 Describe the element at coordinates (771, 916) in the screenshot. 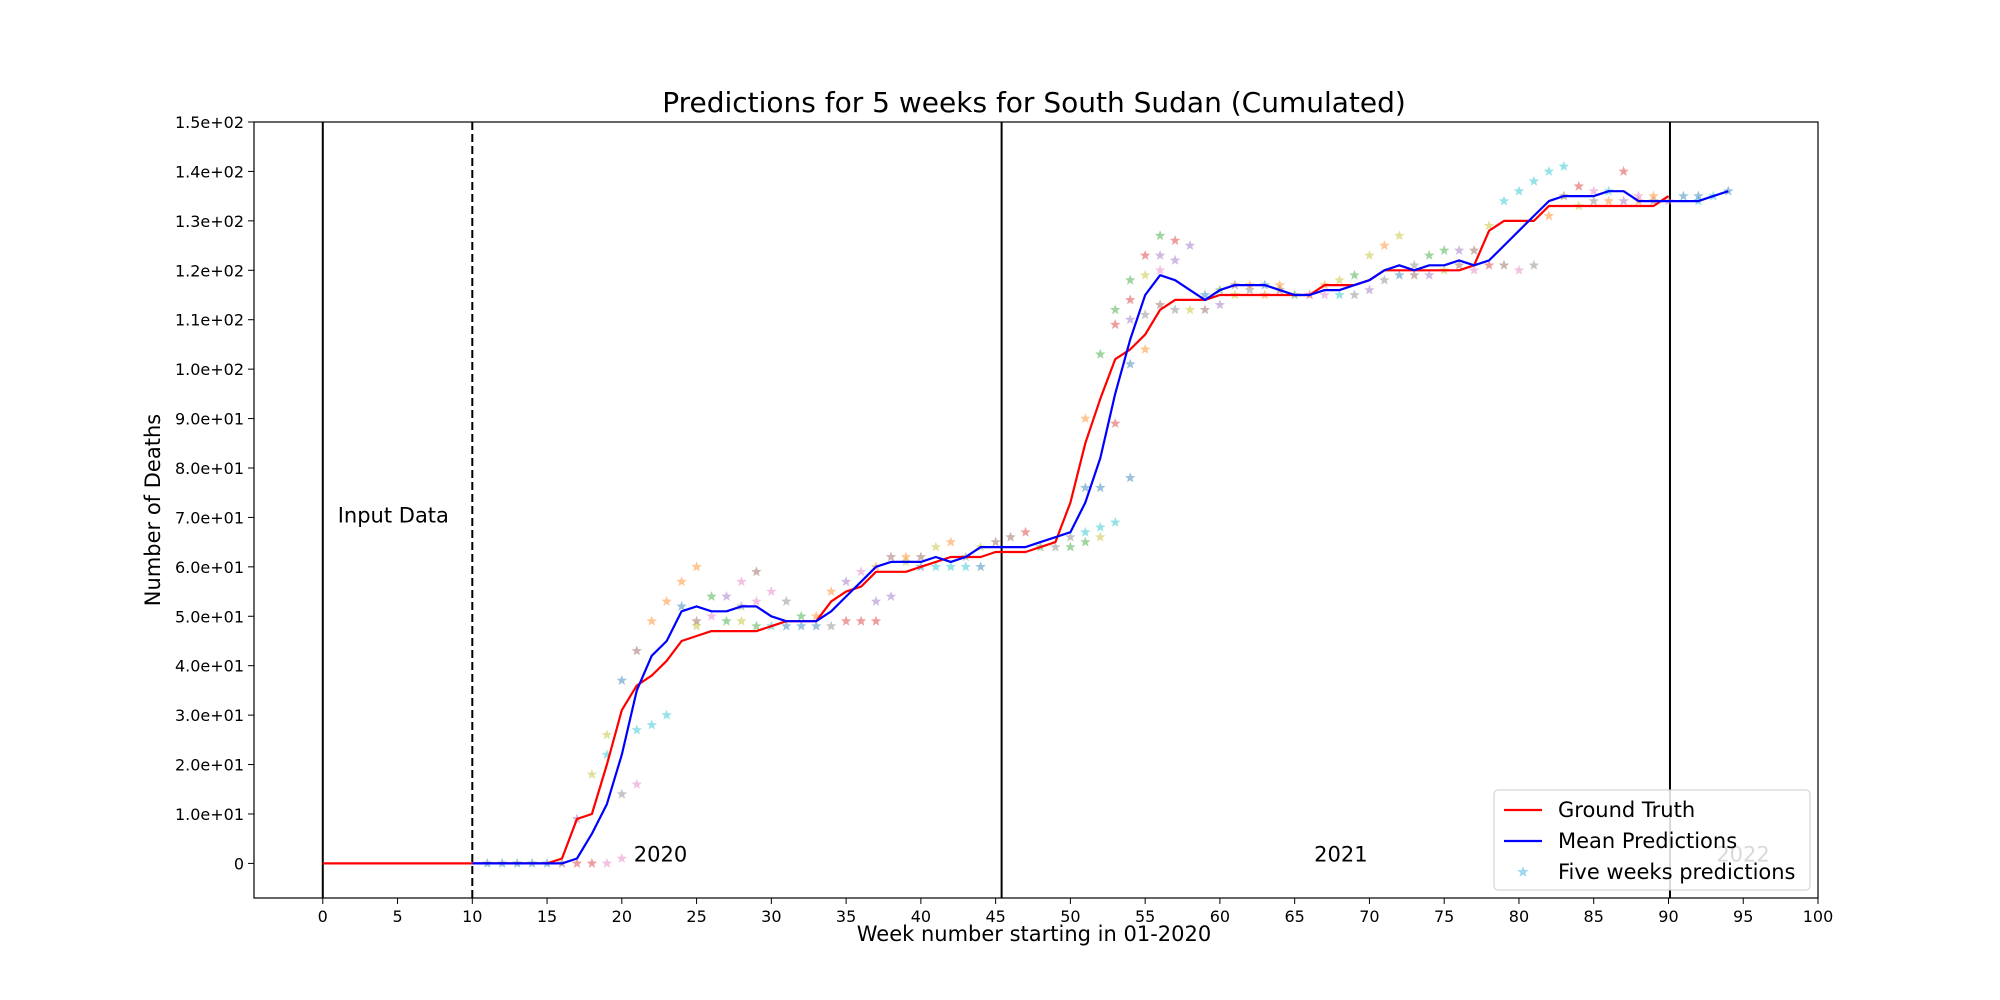

I see `x-tick-label: 30` at that location.